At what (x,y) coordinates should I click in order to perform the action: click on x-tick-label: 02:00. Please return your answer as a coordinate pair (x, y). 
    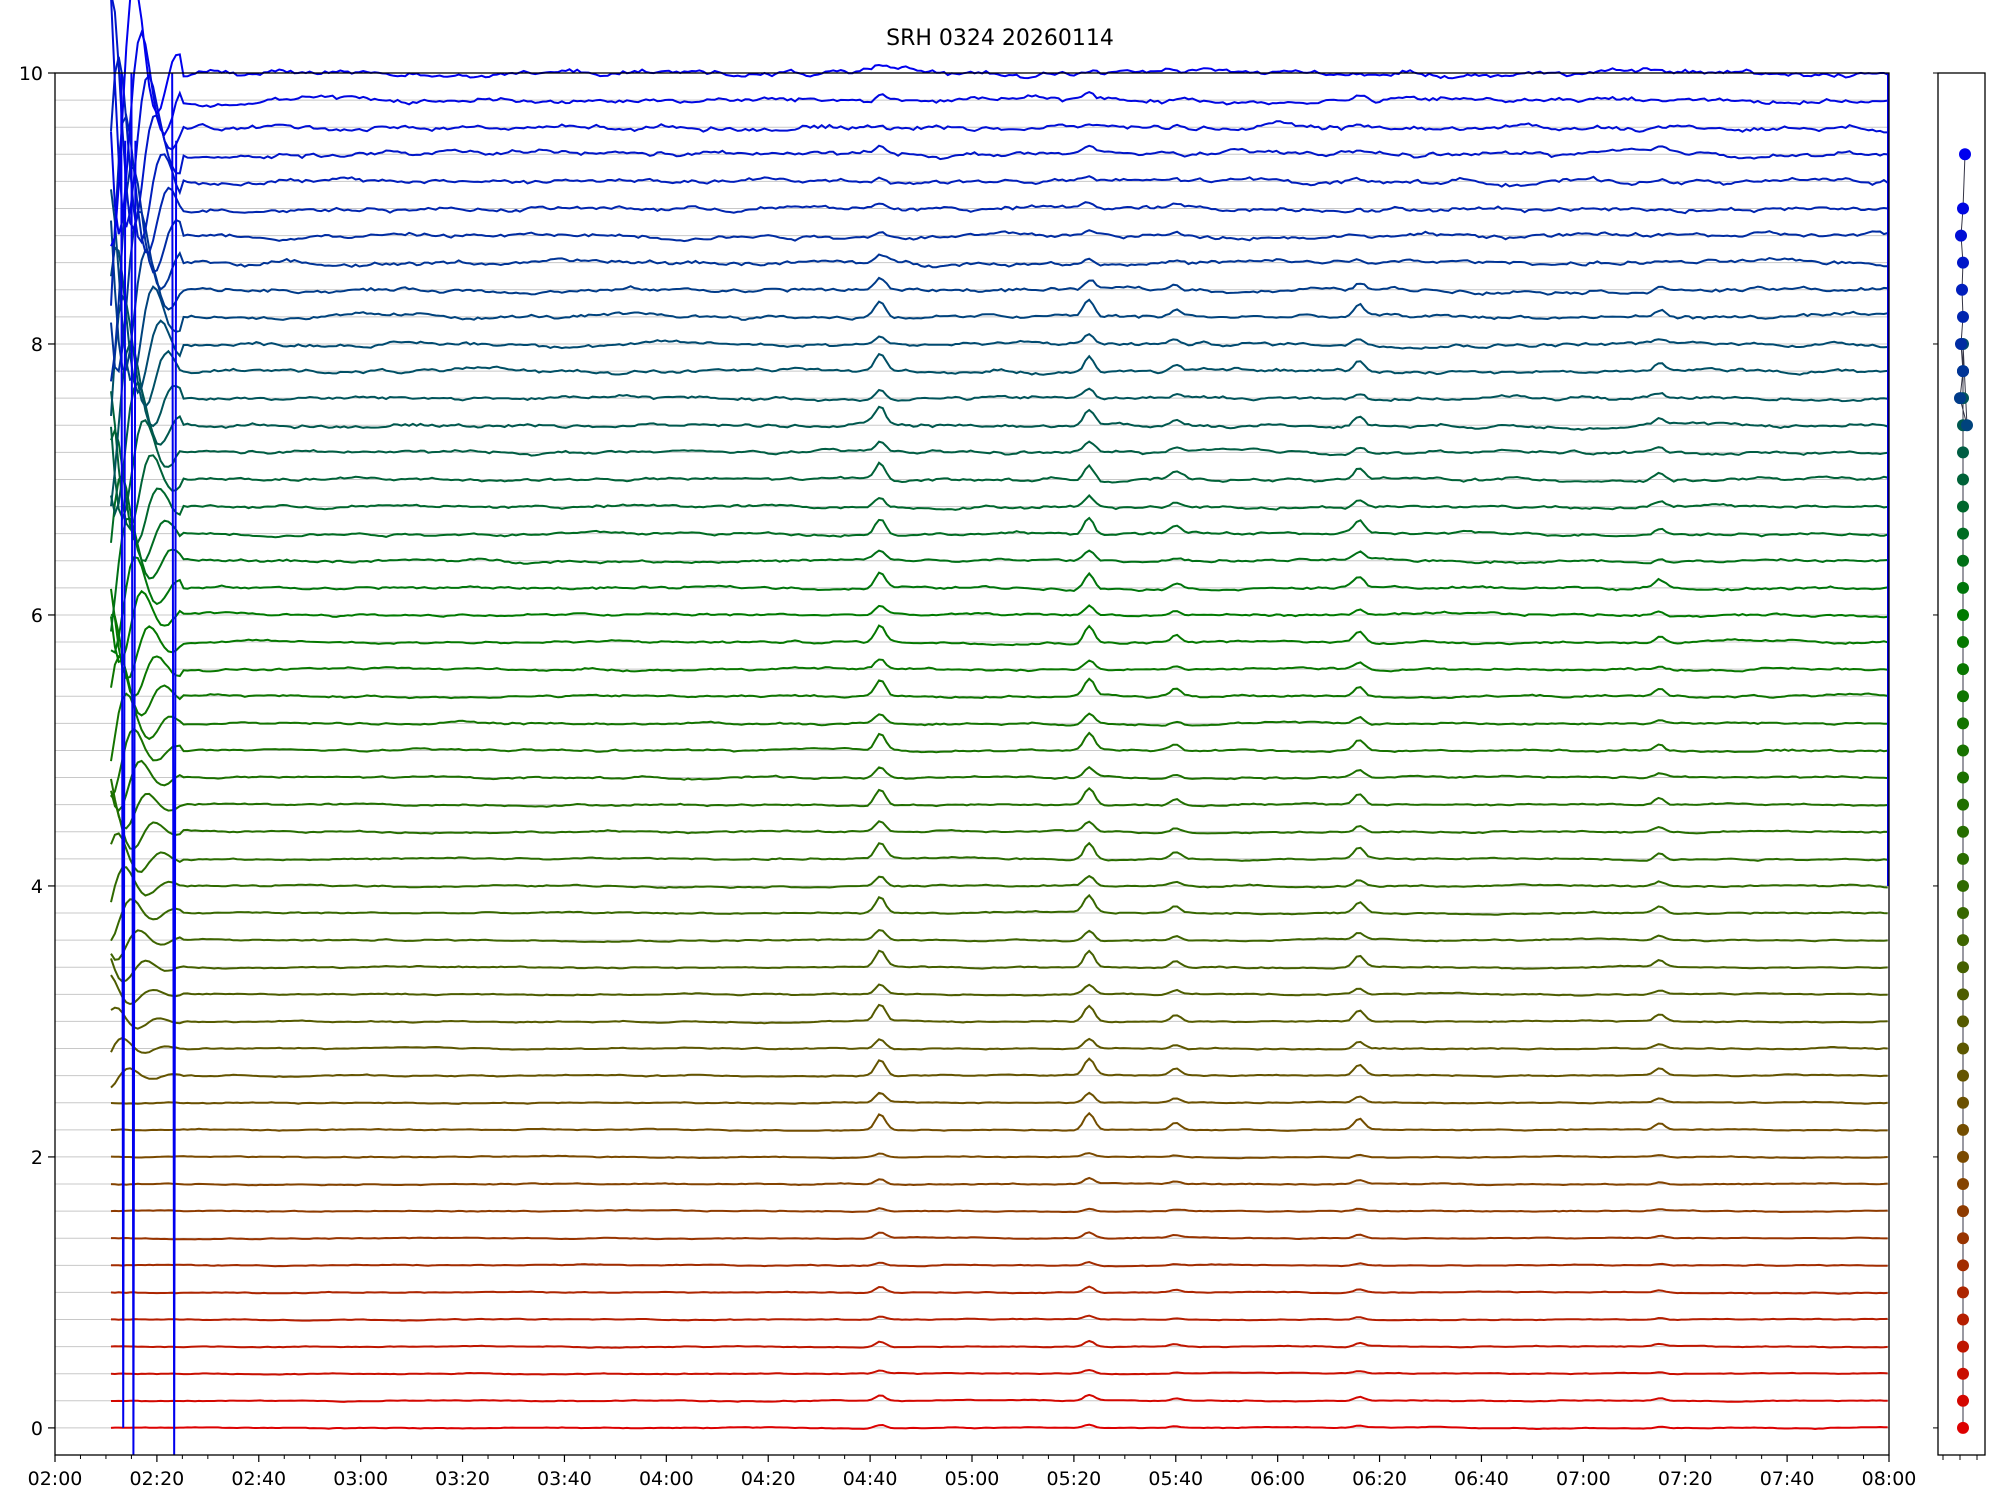
    Looking at the image, I should click on (55, 1479).